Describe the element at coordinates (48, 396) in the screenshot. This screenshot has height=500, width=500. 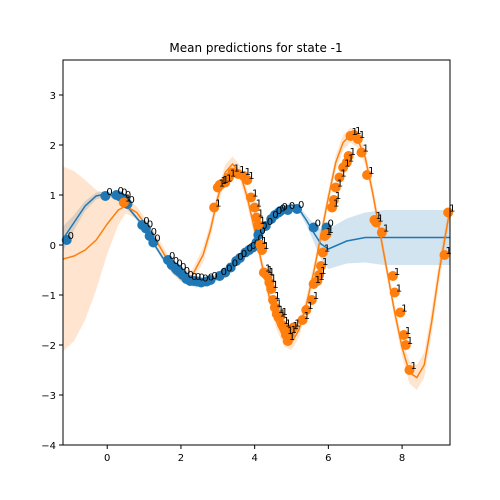
I see `y-tick-label: −3` at that location.